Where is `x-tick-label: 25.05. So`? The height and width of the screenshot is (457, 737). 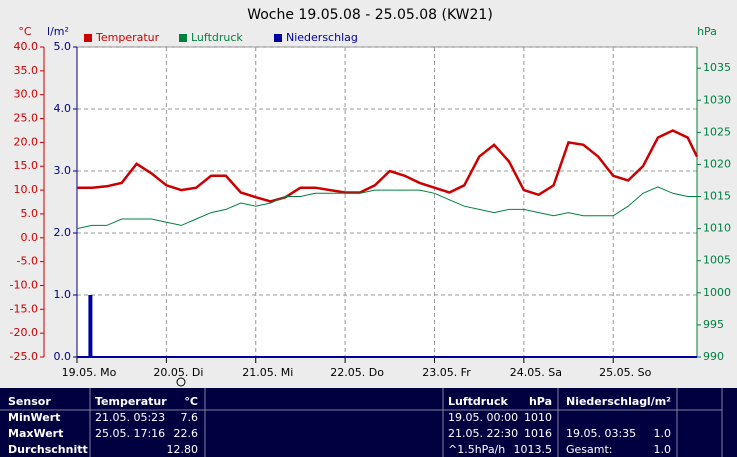 x-tick-label: 25.05. So is located at coordinates (625, 372).